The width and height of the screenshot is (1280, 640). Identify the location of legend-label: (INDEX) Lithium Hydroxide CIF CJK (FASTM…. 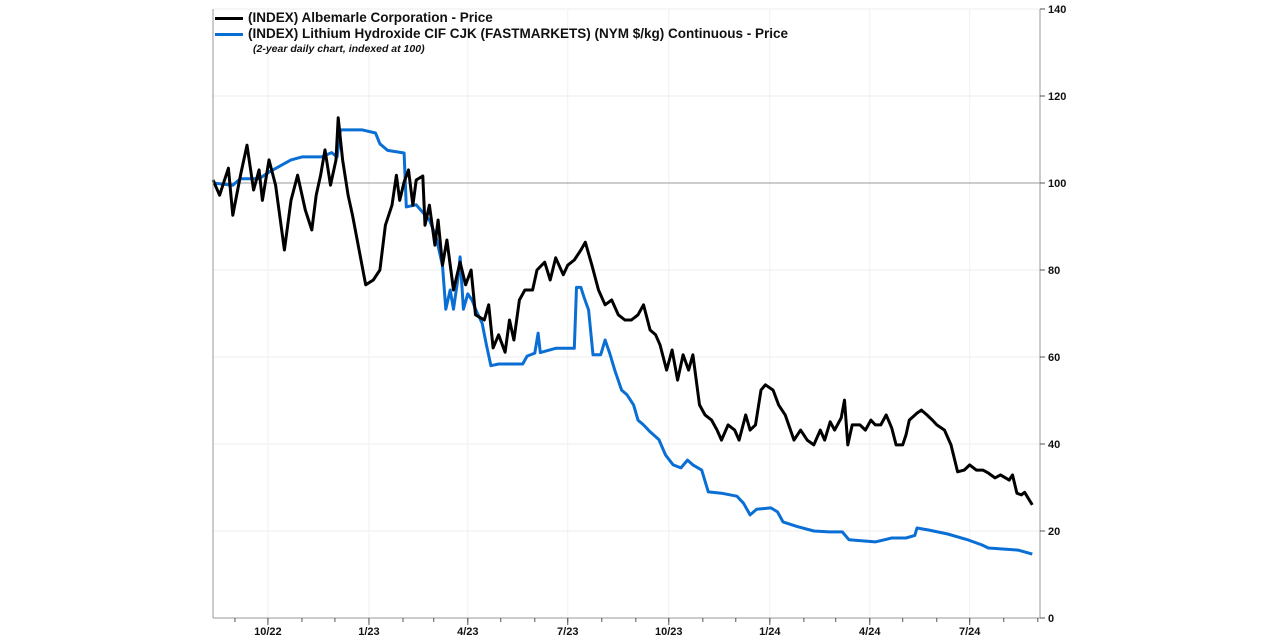
(518, 33).